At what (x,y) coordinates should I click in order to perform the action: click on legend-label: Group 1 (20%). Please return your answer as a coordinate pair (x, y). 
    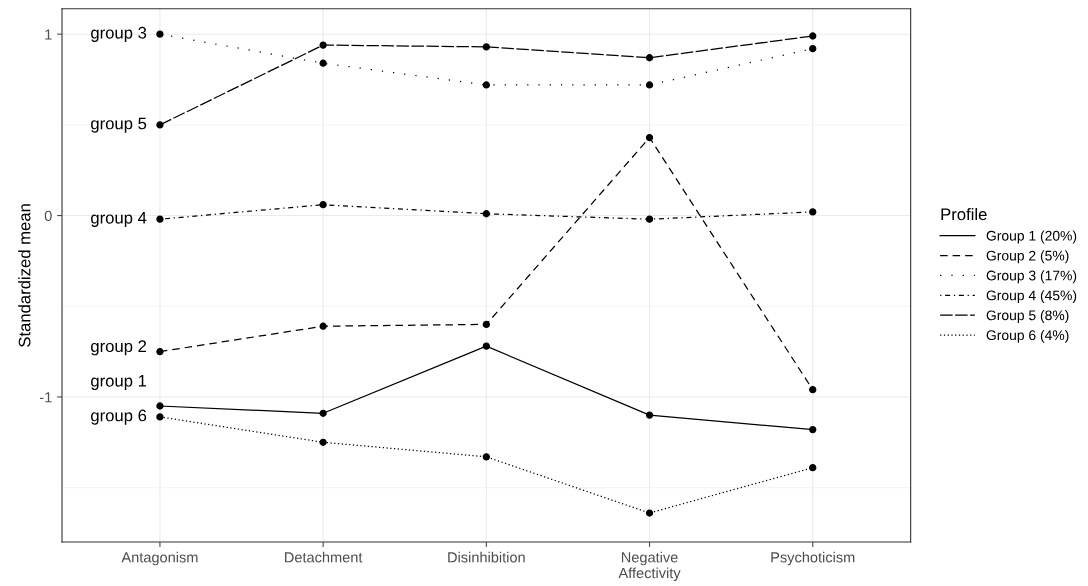
    Looking at the image, I should click on (1031, 237).